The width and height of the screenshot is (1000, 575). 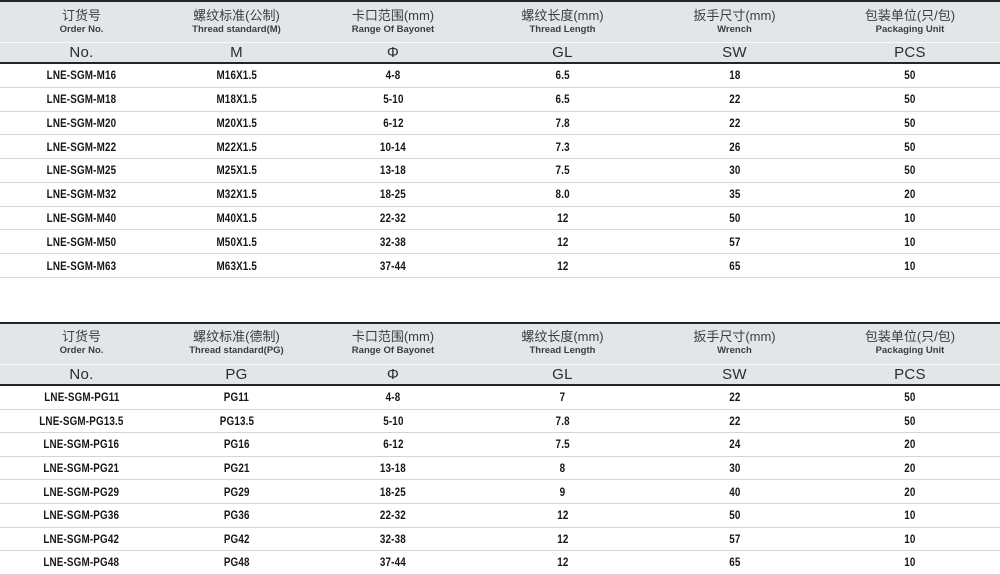 I want to click on table-row: LNE-SGM-PG42 PG42 32-38 12 57 10, so click(x=500, y=539).